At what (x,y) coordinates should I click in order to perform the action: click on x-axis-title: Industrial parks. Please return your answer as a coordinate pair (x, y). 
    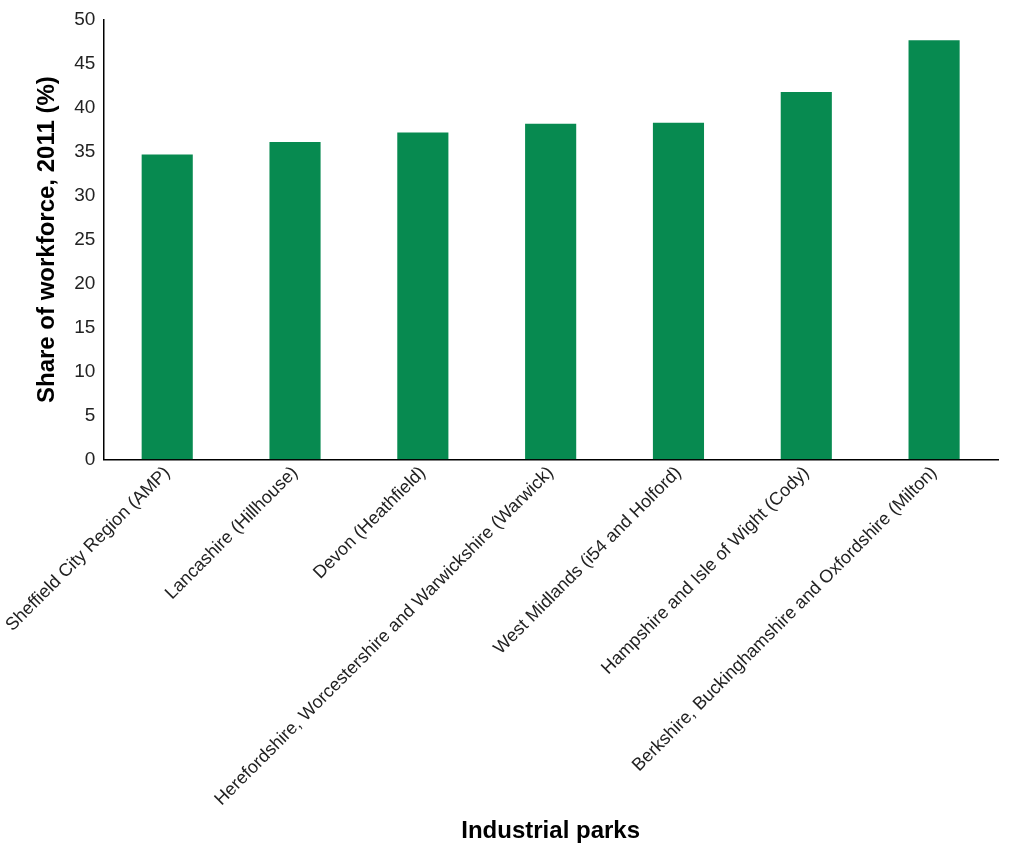
    Looking at the image, I should click on (551, 830).